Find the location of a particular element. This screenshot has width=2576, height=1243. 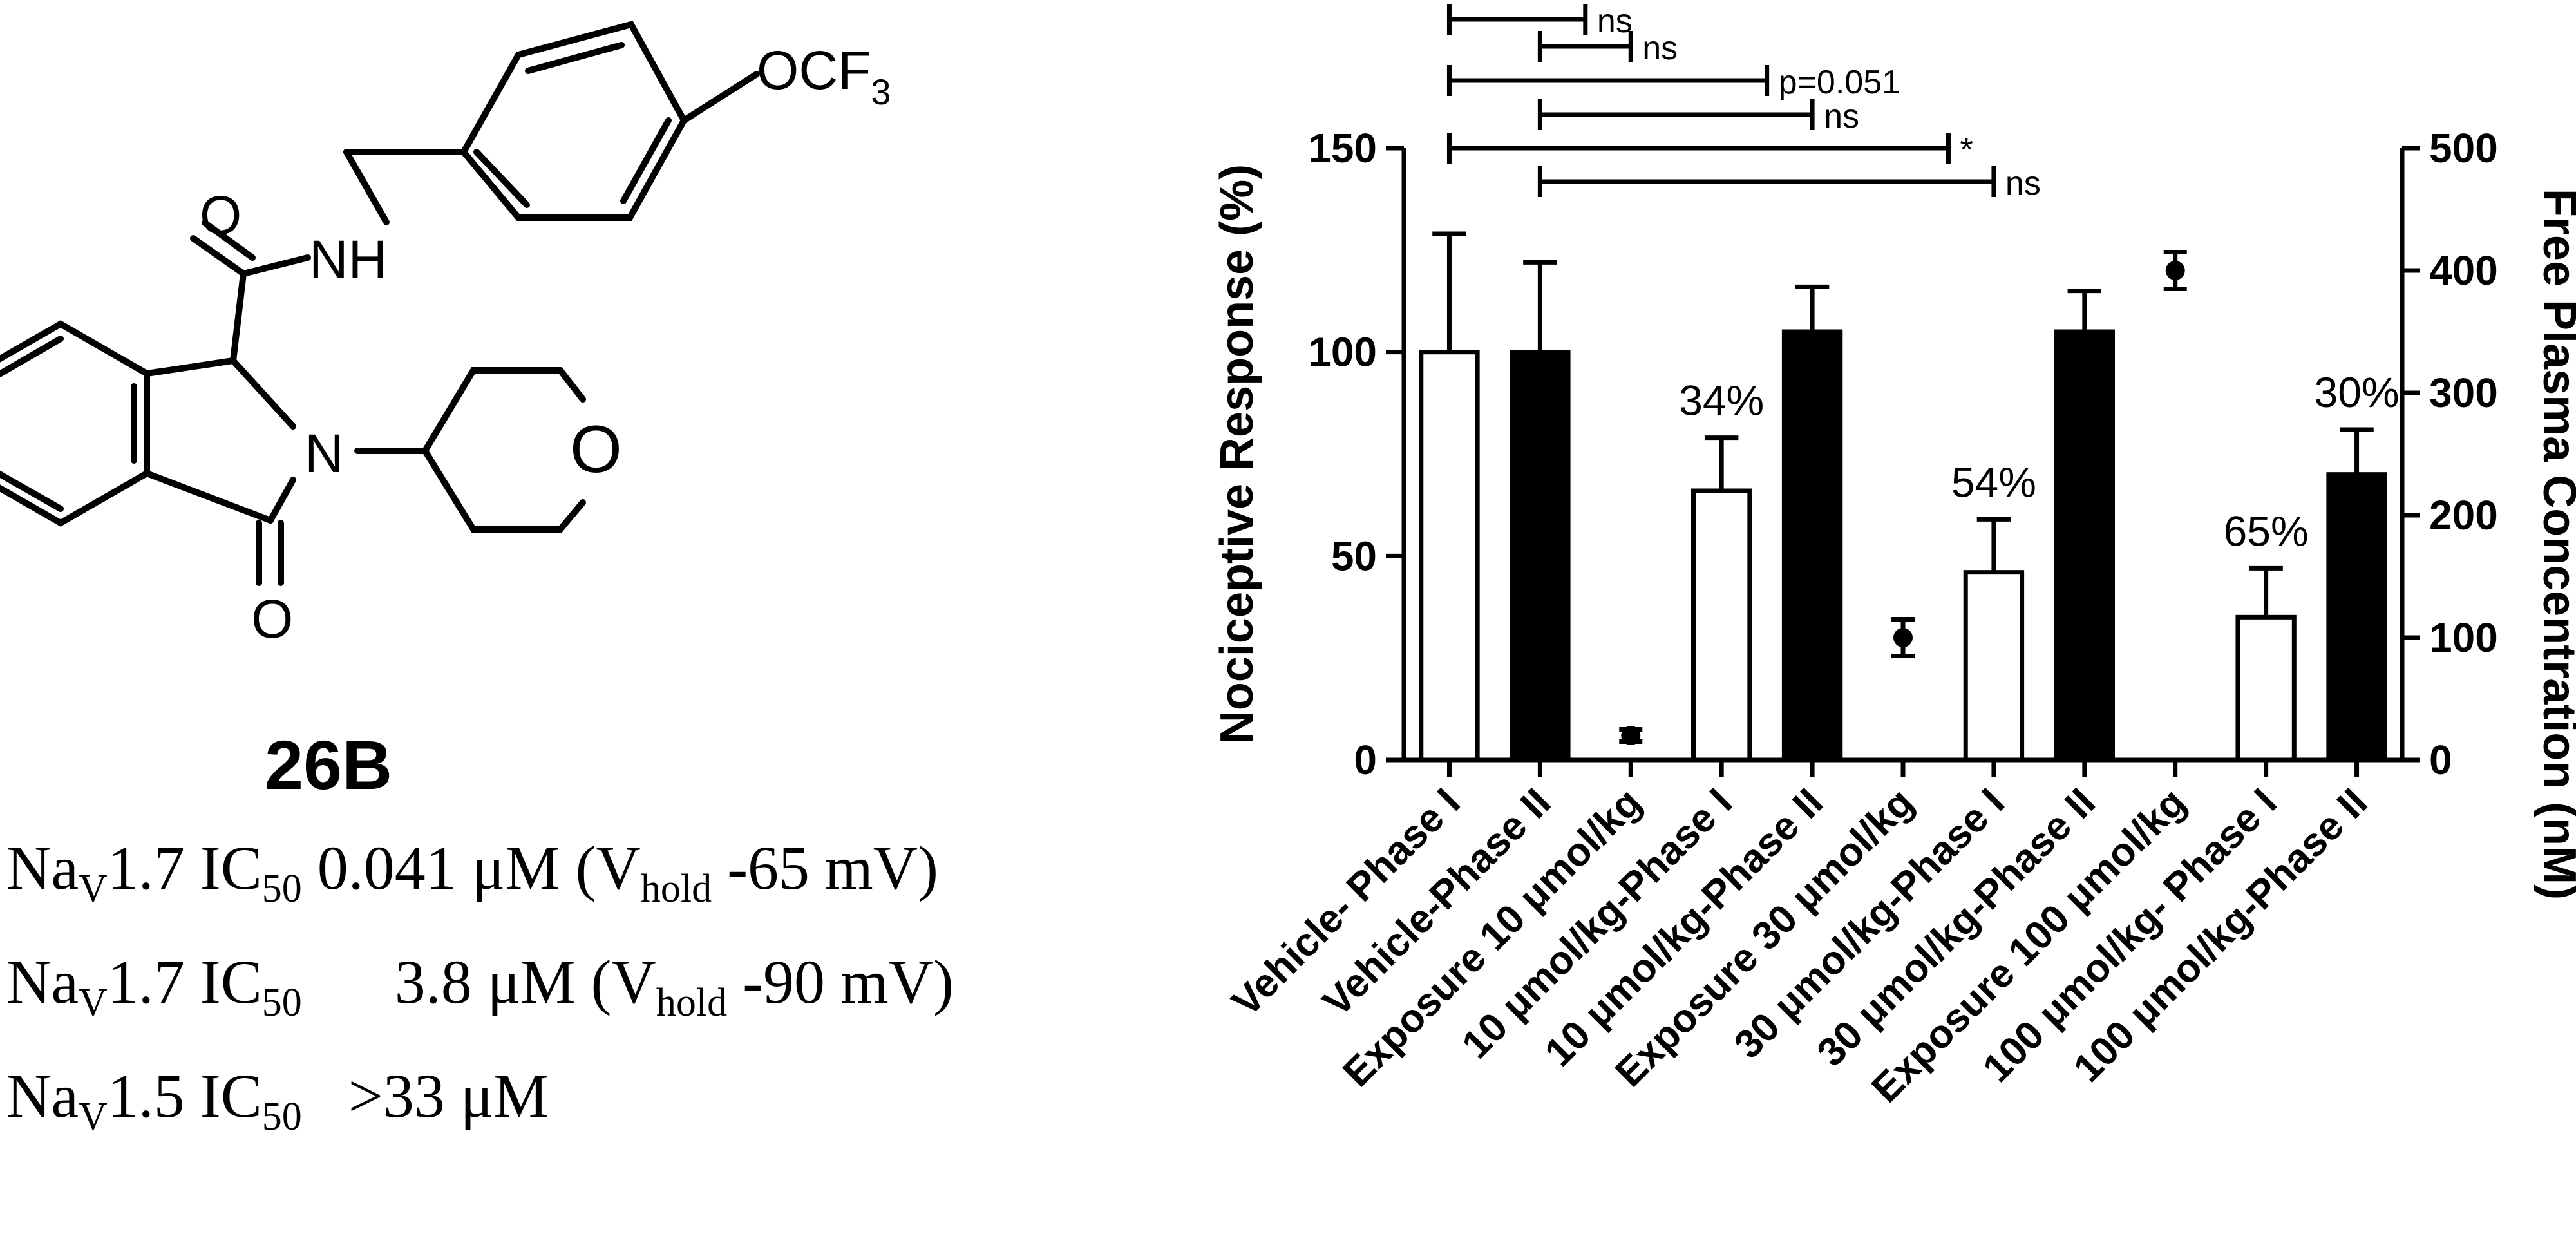

bar-percent-label: 30% is located at coordinates (2357, 392).